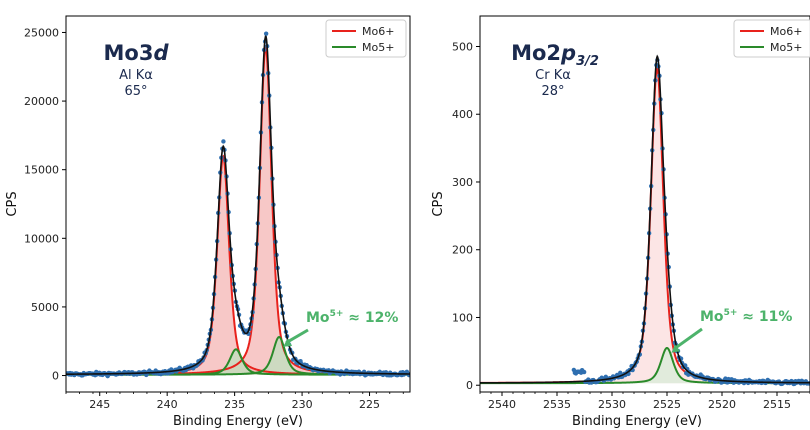 This screenshot has height=430, width=810. What do you see at coordinates (462, 114) in the screenshot?
I see `y-tick-label: 400` at bounding box center [462, 114].